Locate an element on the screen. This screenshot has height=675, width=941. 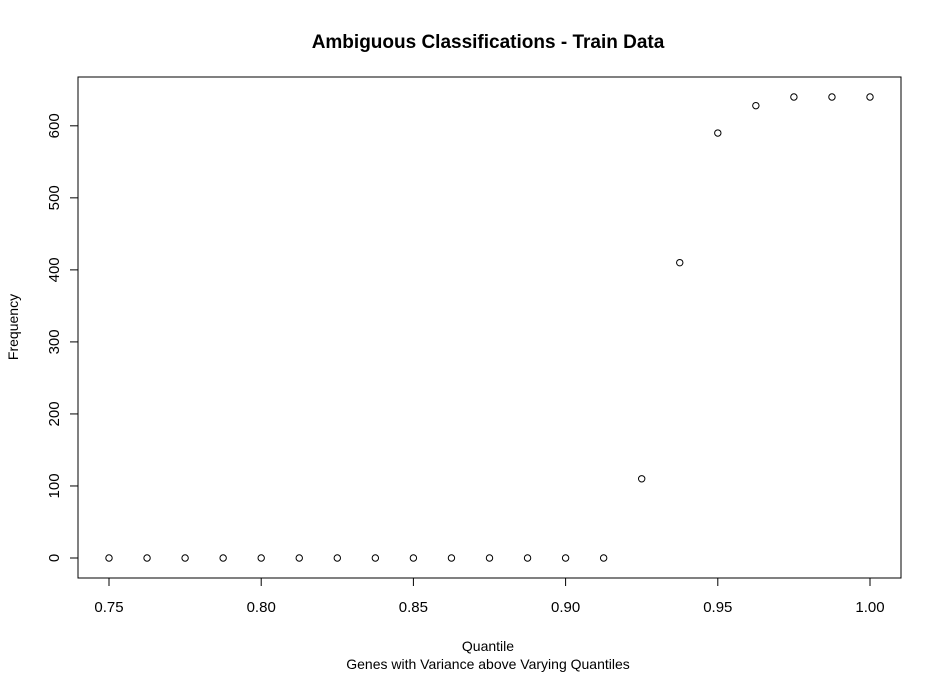
x-axis-label: Quantile is located at coordinates (488, 646).